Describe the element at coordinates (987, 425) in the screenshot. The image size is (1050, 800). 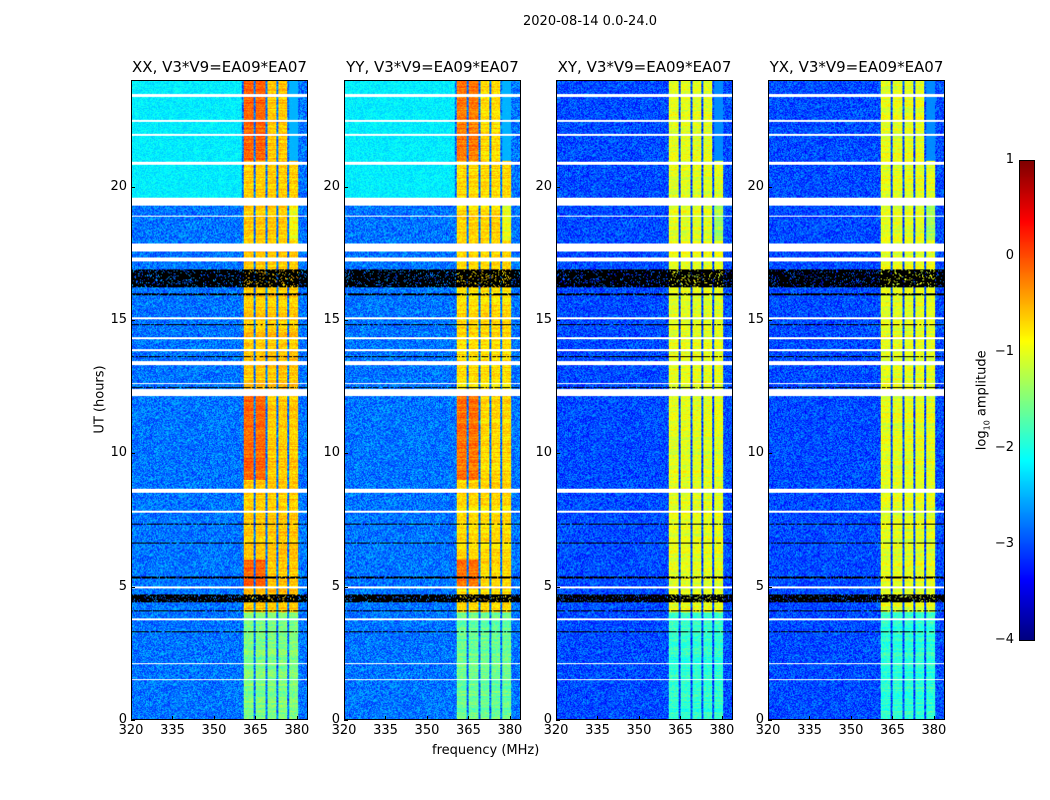
I see `colorbar-label-sub: 10` at that location.